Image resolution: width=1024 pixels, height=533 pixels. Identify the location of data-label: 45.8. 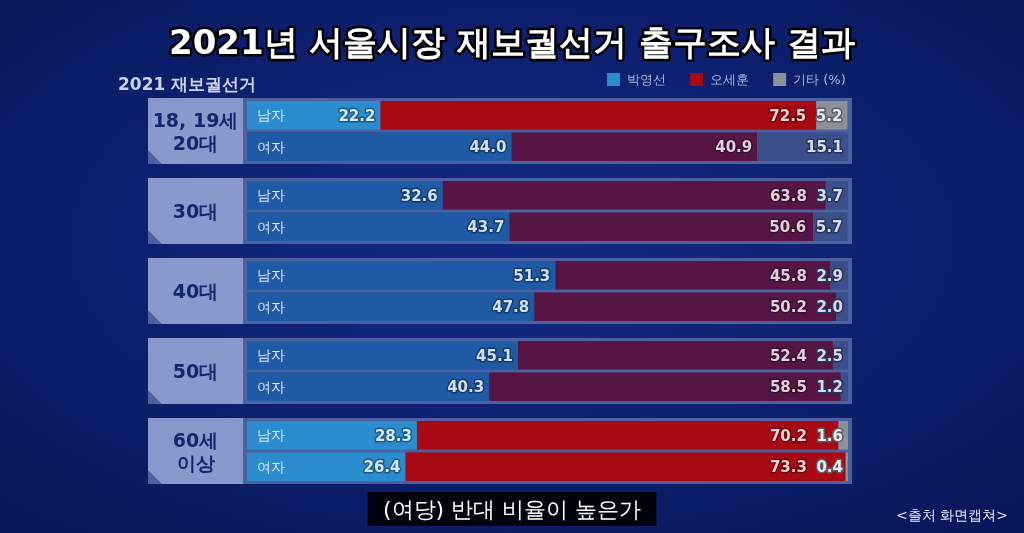
(788, 275).